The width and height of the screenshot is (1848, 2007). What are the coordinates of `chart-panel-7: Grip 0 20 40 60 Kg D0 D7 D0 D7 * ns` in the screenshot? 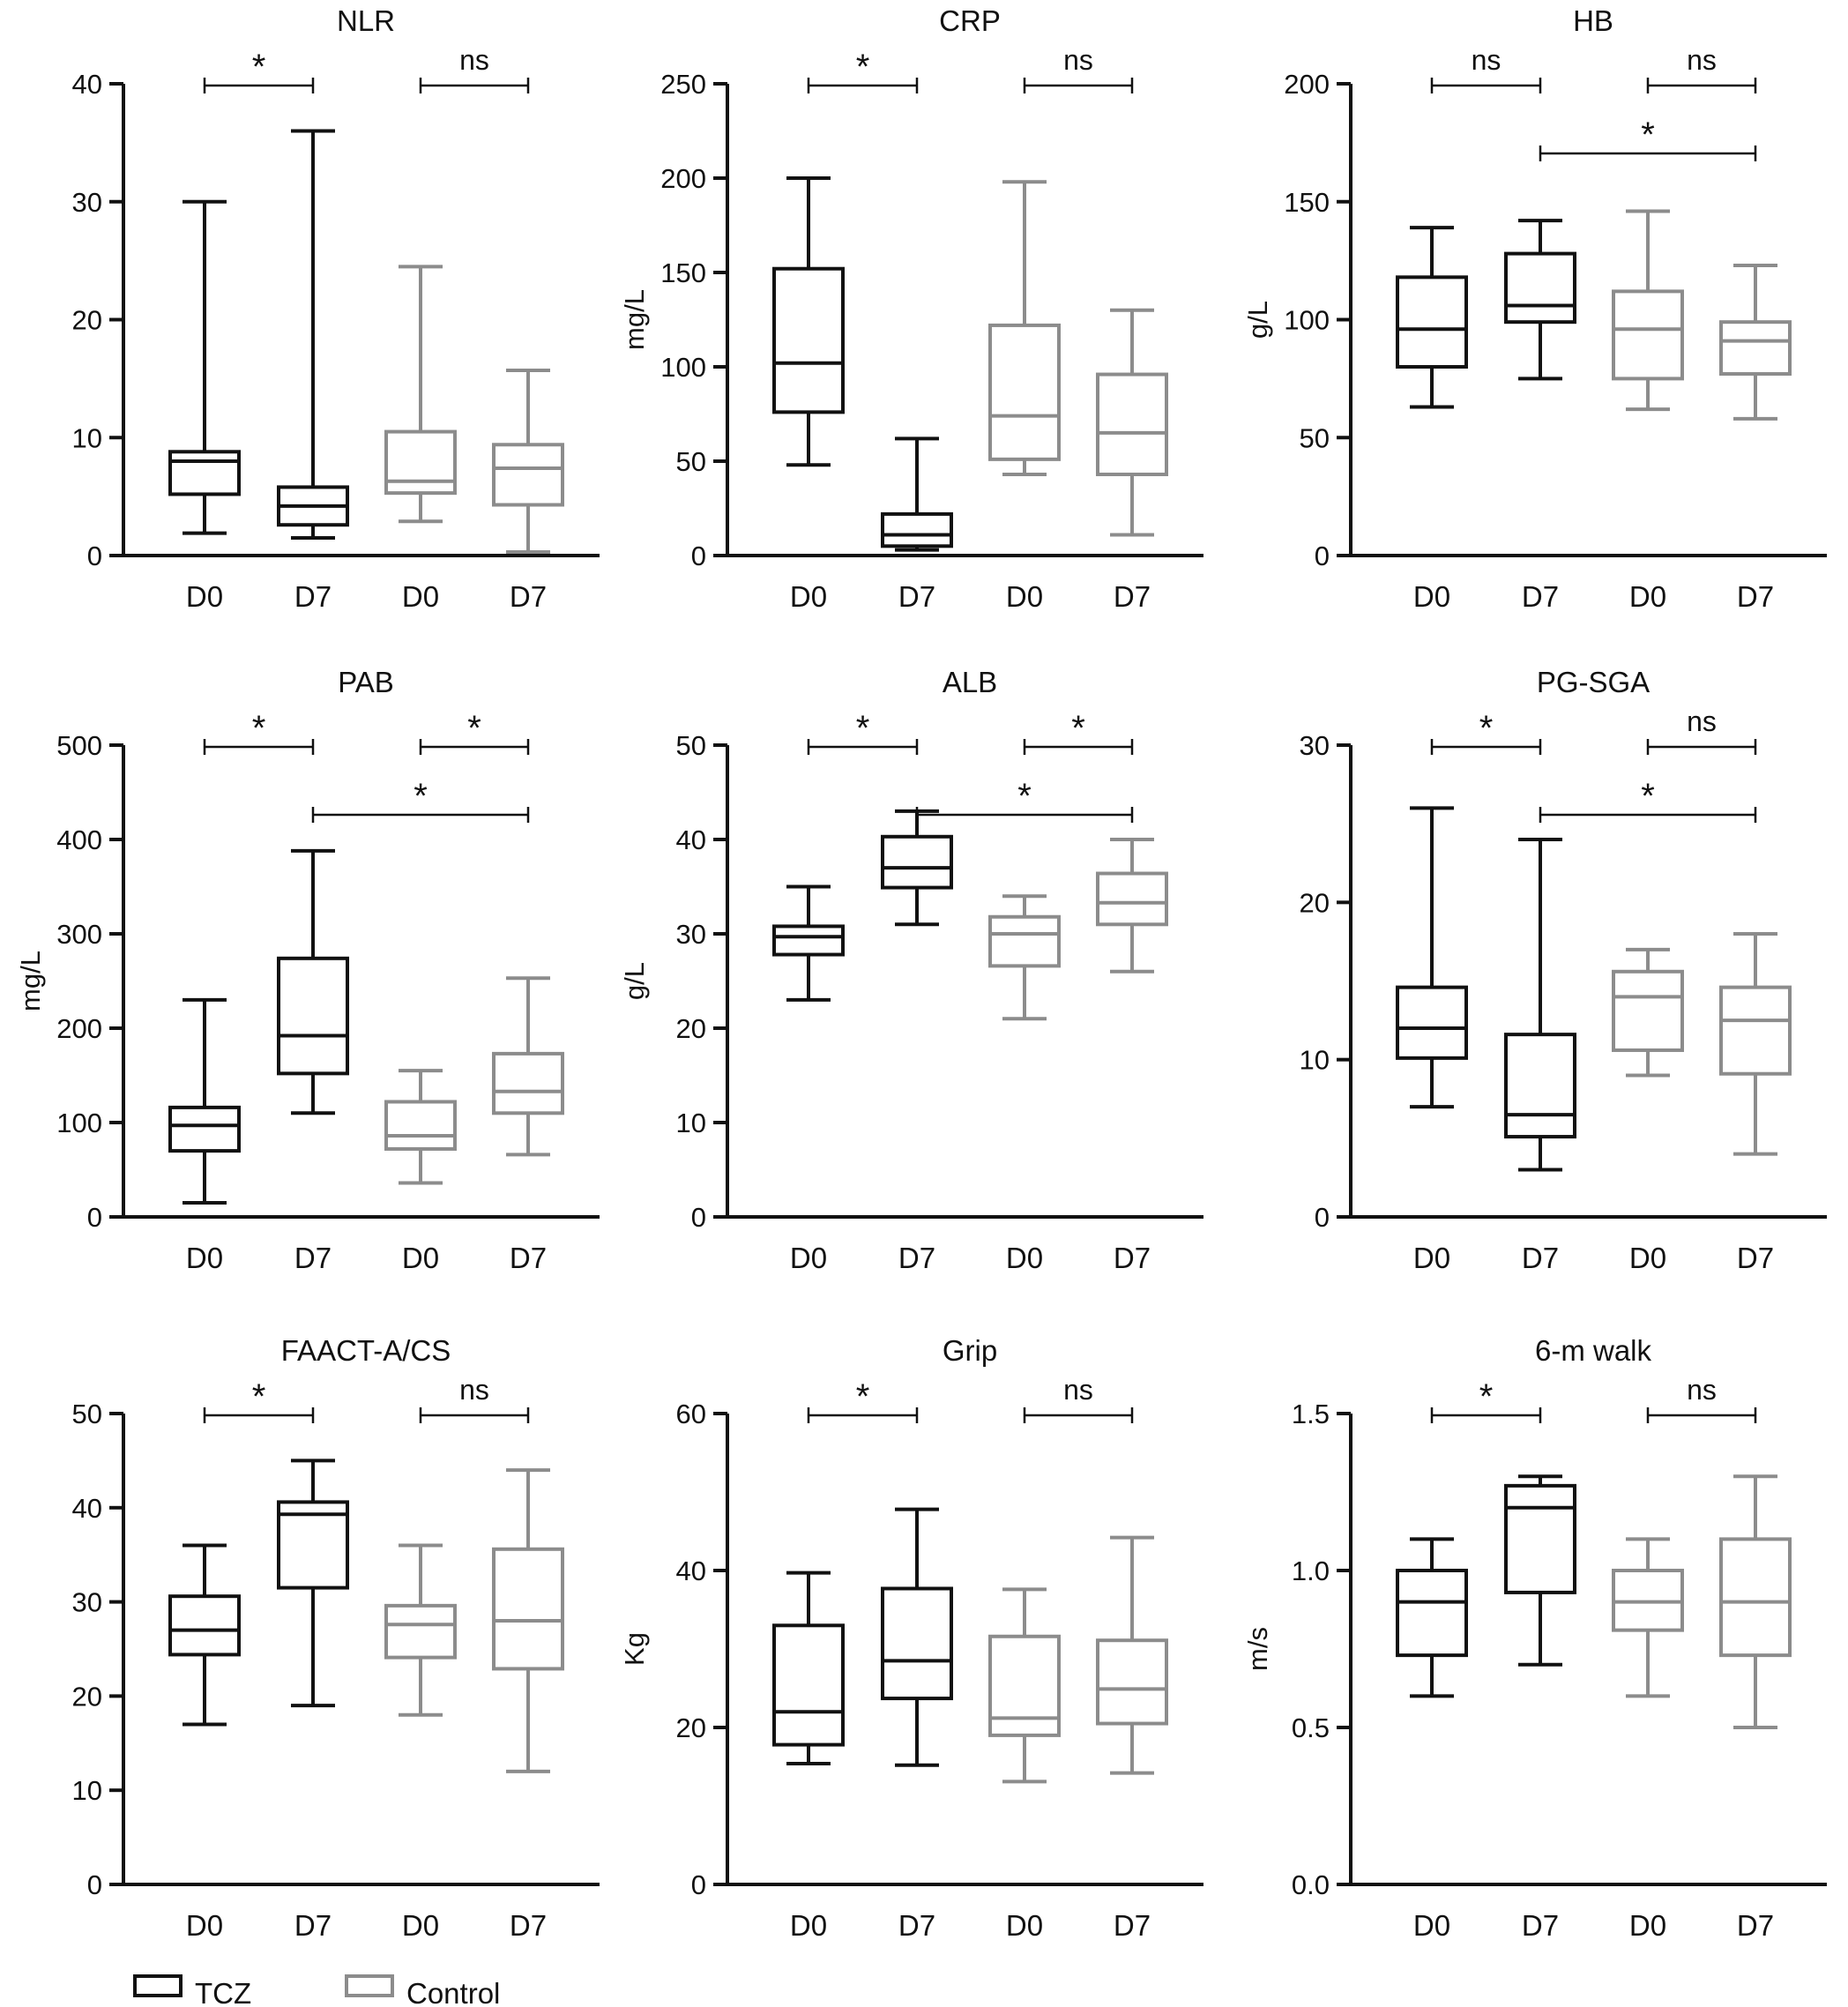 It's located at (911, 1638).